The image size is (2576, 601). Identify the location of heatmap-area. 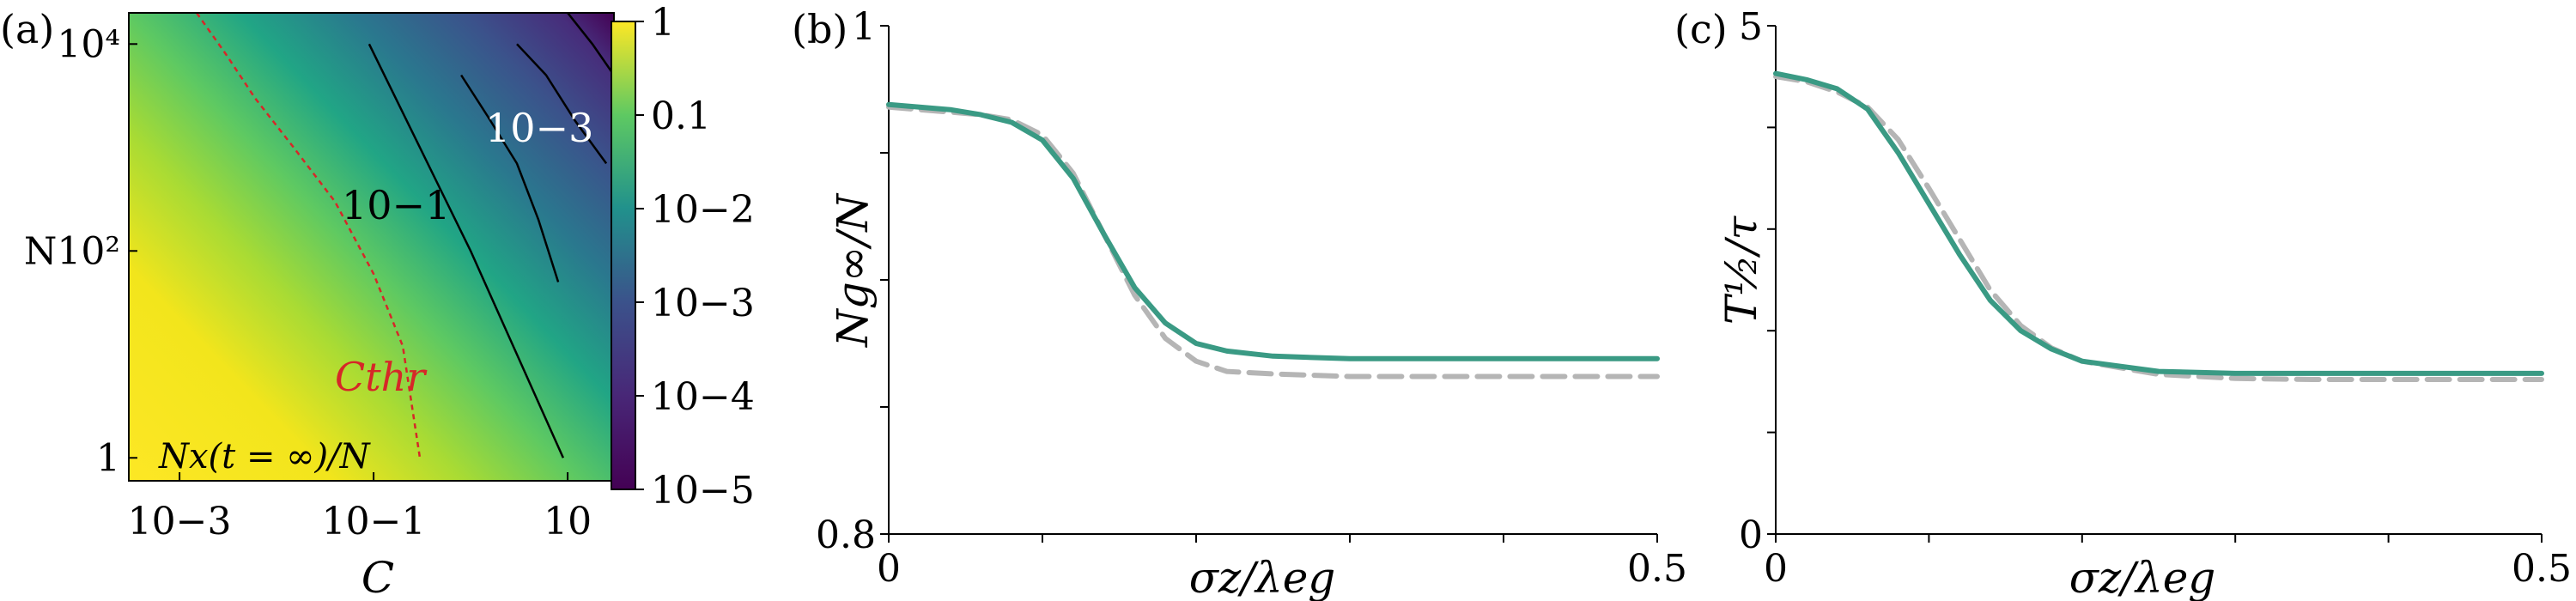
(371, 247).